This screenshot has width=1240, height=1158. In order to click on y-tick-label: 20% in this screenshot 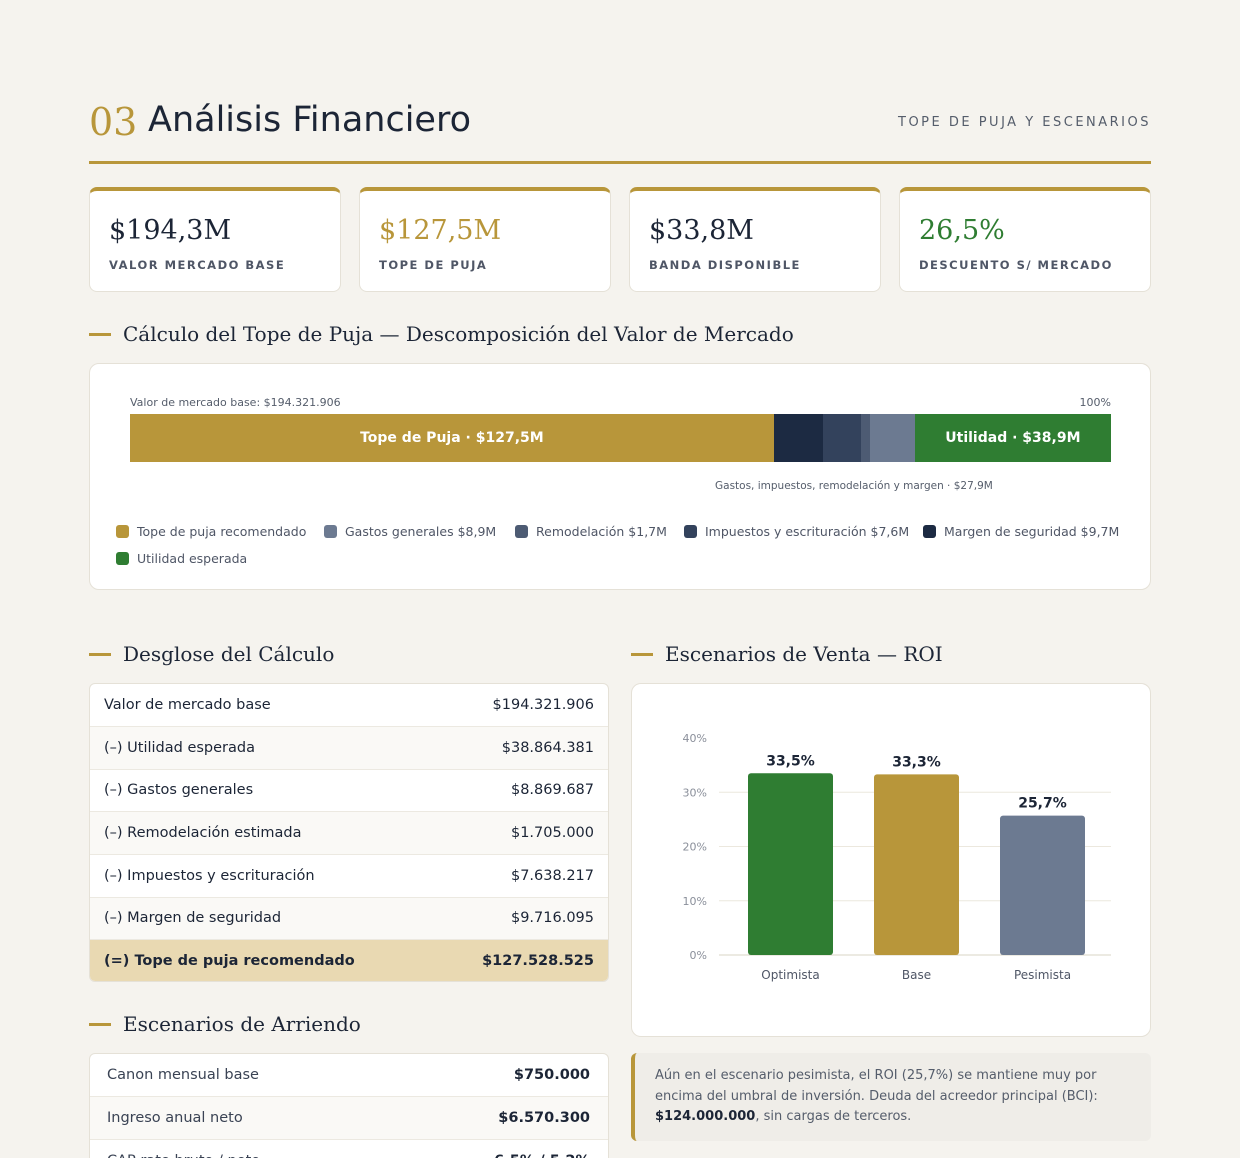, I will do `click(695, 847)`.